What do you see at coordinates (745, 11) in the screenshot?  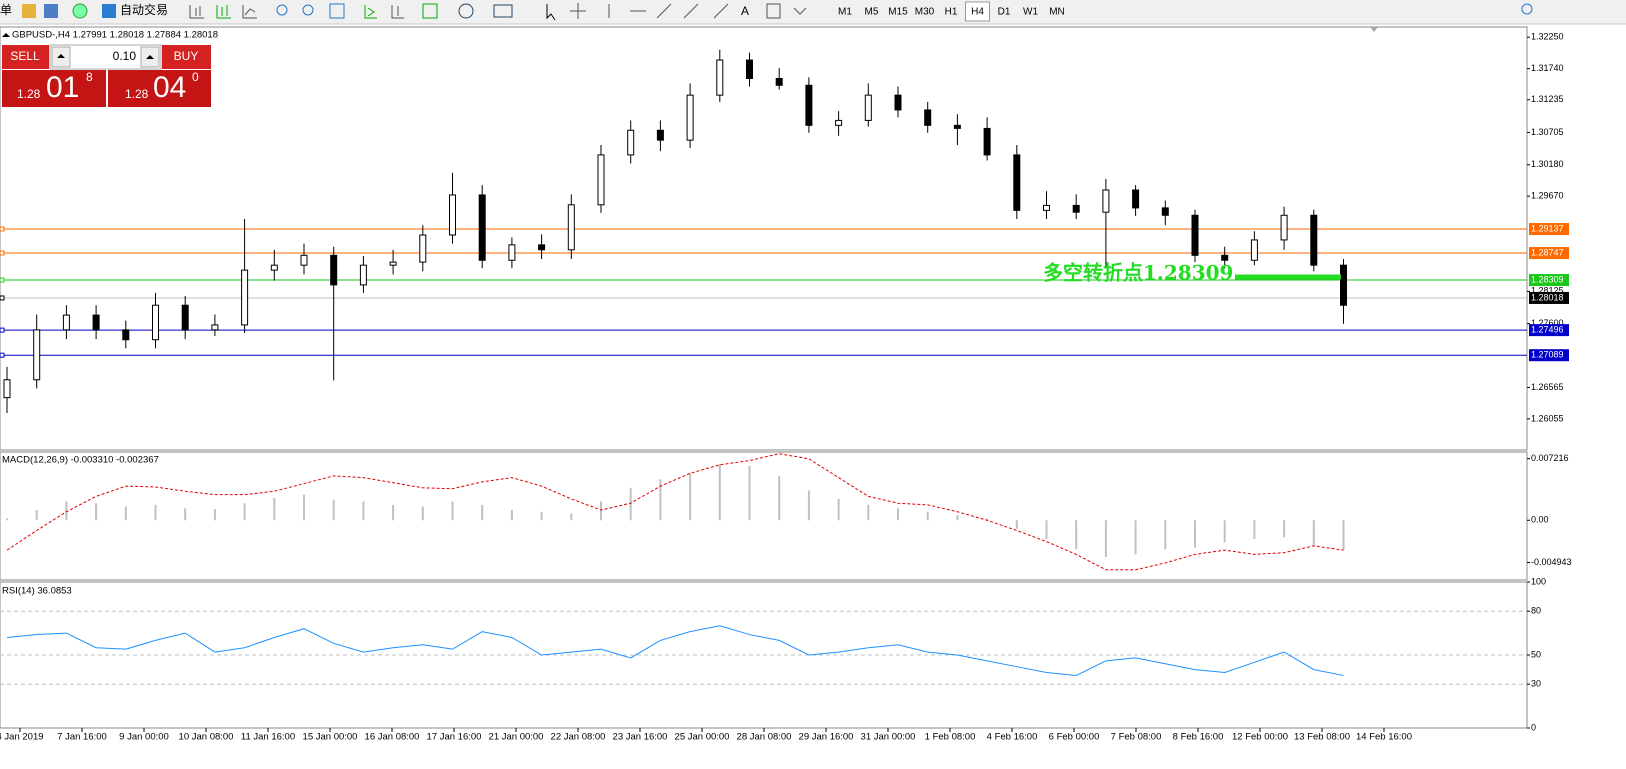 I see `text-tool: A` at bounding box center [745, 11].